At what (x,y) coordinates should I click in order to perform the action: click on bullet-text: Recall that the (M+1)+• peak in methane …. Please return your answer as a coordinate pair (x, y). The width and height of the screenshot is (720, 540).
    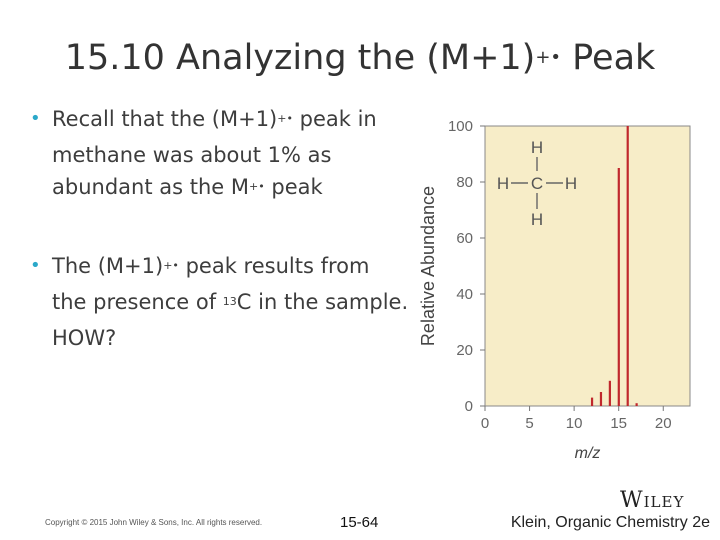
    Looking at the image, I should click on (231, 155).